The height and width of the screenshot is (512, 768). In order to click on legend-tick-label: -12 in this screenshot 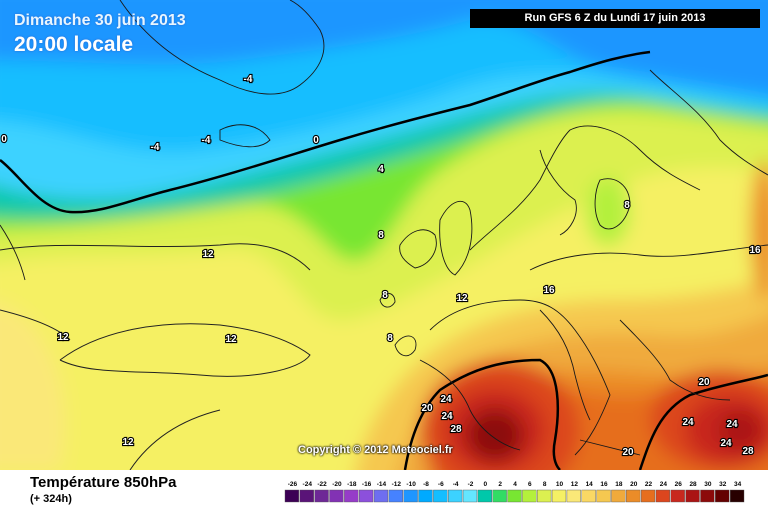, I will do `click(397, 484)`.